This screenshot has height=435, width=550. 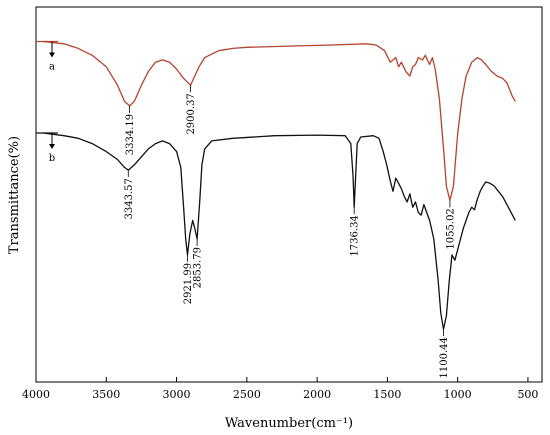 What do you see at coordinates (130, 134) in the screenshot?
I see `peak-label-3334.19: 3334.19` at bounding box center [130, 134].